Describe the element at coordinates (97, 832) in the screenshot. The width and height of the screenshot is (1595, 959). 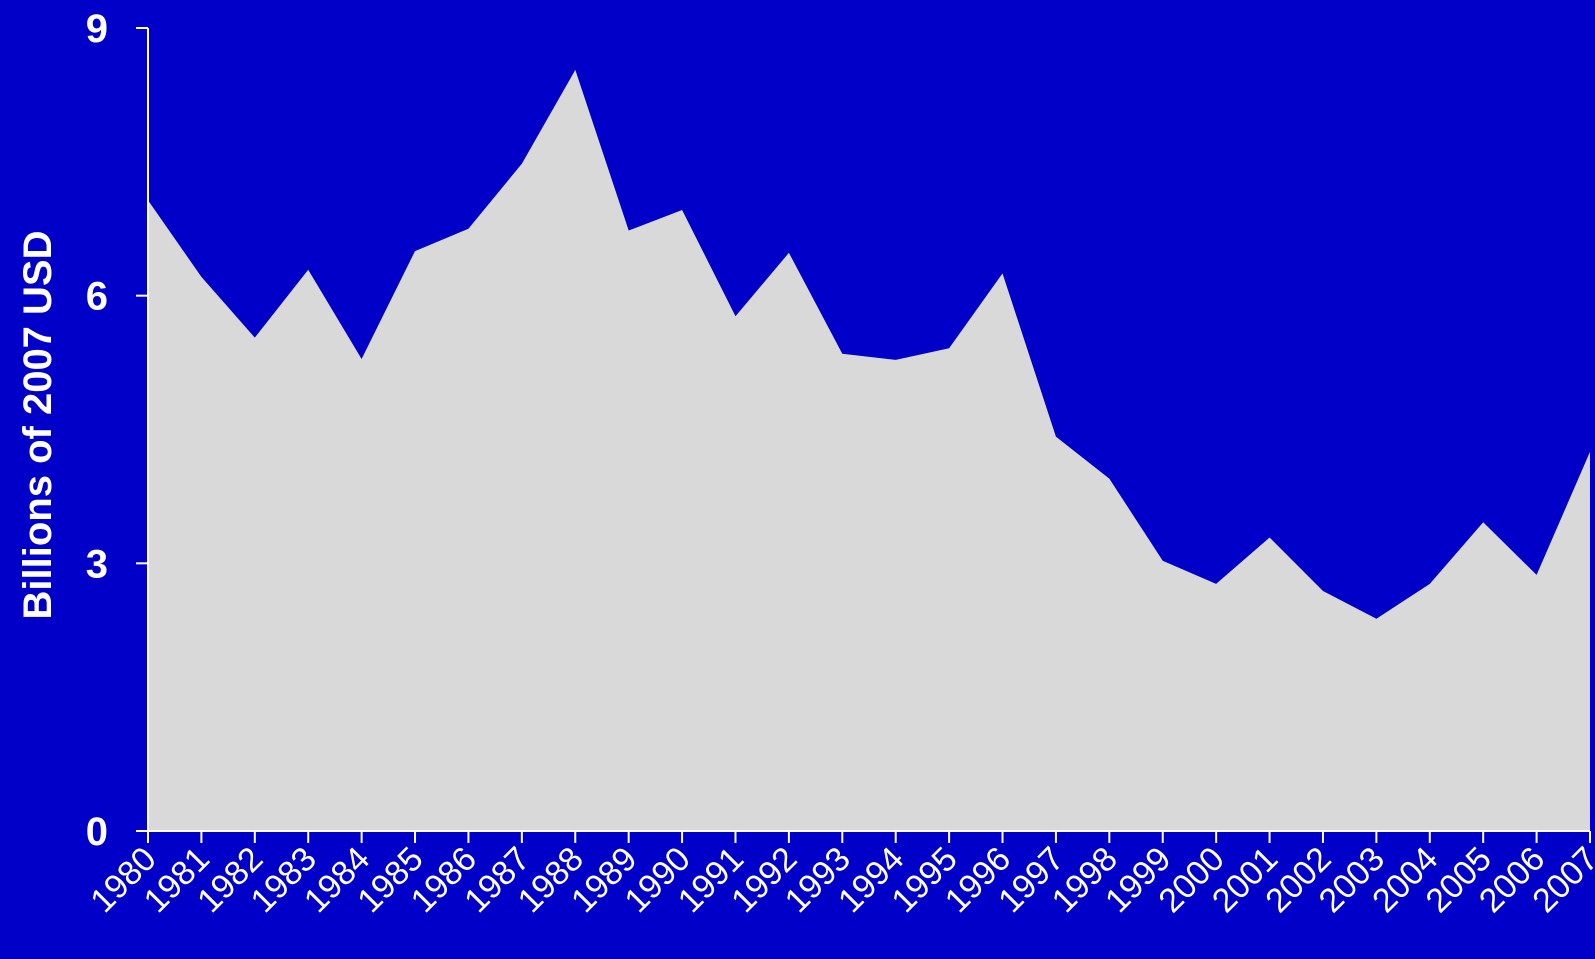
I see `y-tick-label: 0` at that location.